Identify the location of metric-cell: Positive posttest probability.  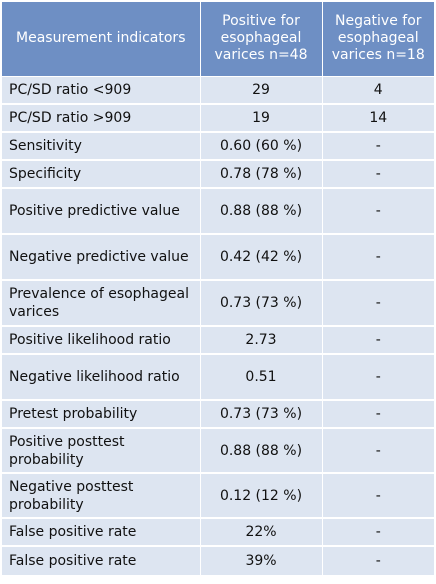
(101, 451).